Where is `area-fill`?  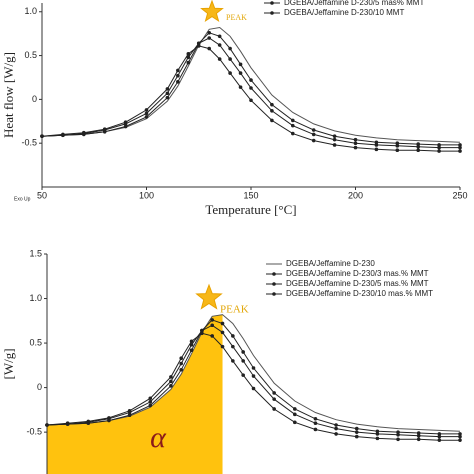 area-fill is located at coordinates (135, 394).